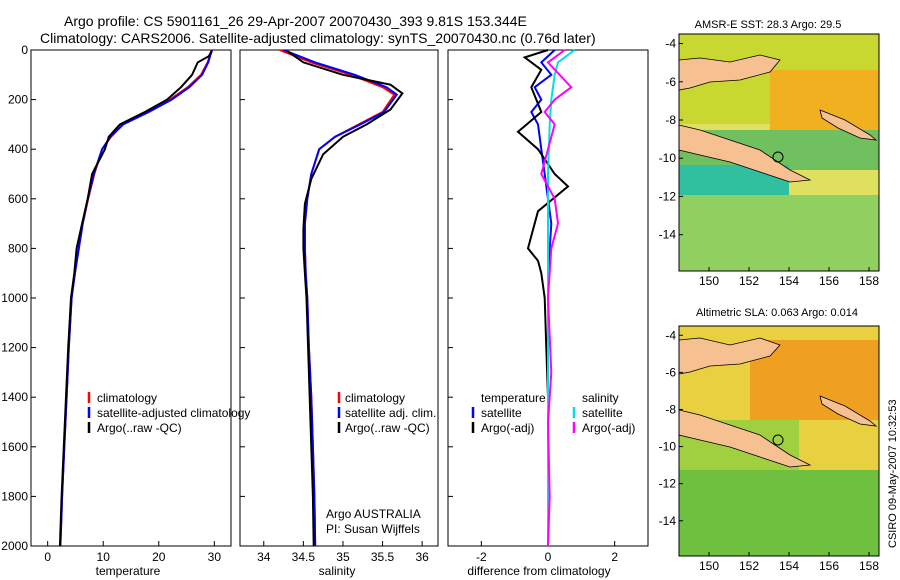 The image size is (900, 580). Describe the element at coordinates (779, 233) in the screenshot. I see `map-sst-south-band` at that location.